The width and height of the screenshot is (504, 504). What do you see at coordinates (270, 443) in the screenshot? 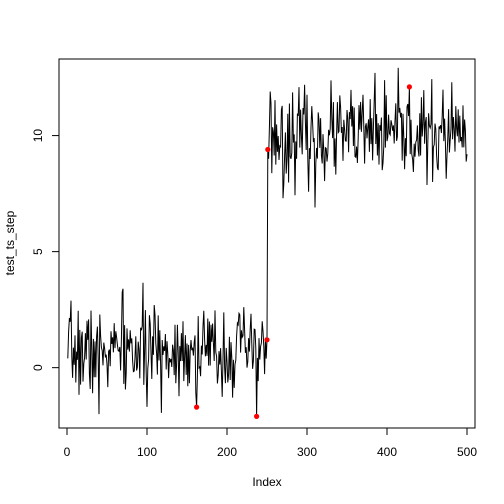
I see `x-axis: 0 100 200 300 400 500` at bounding box center [270, 443].